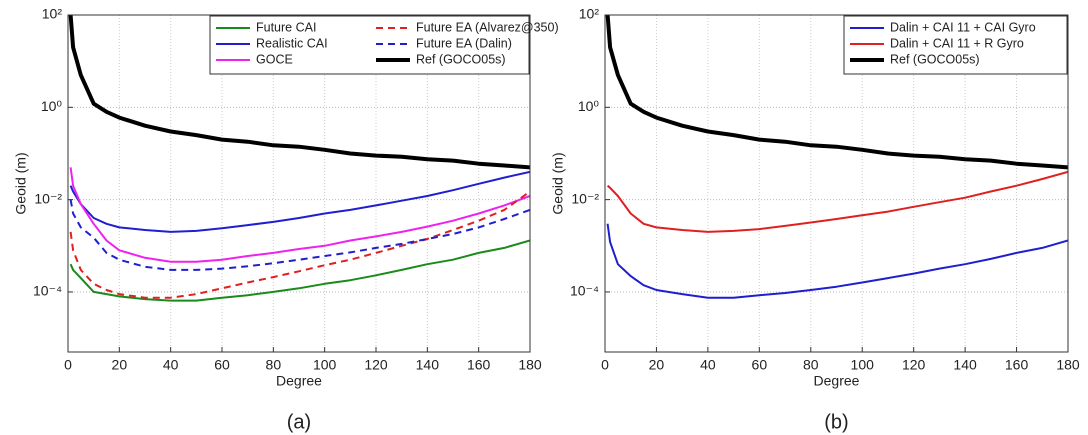  I want to click on legend-label: GOCE, so click(274, 59).